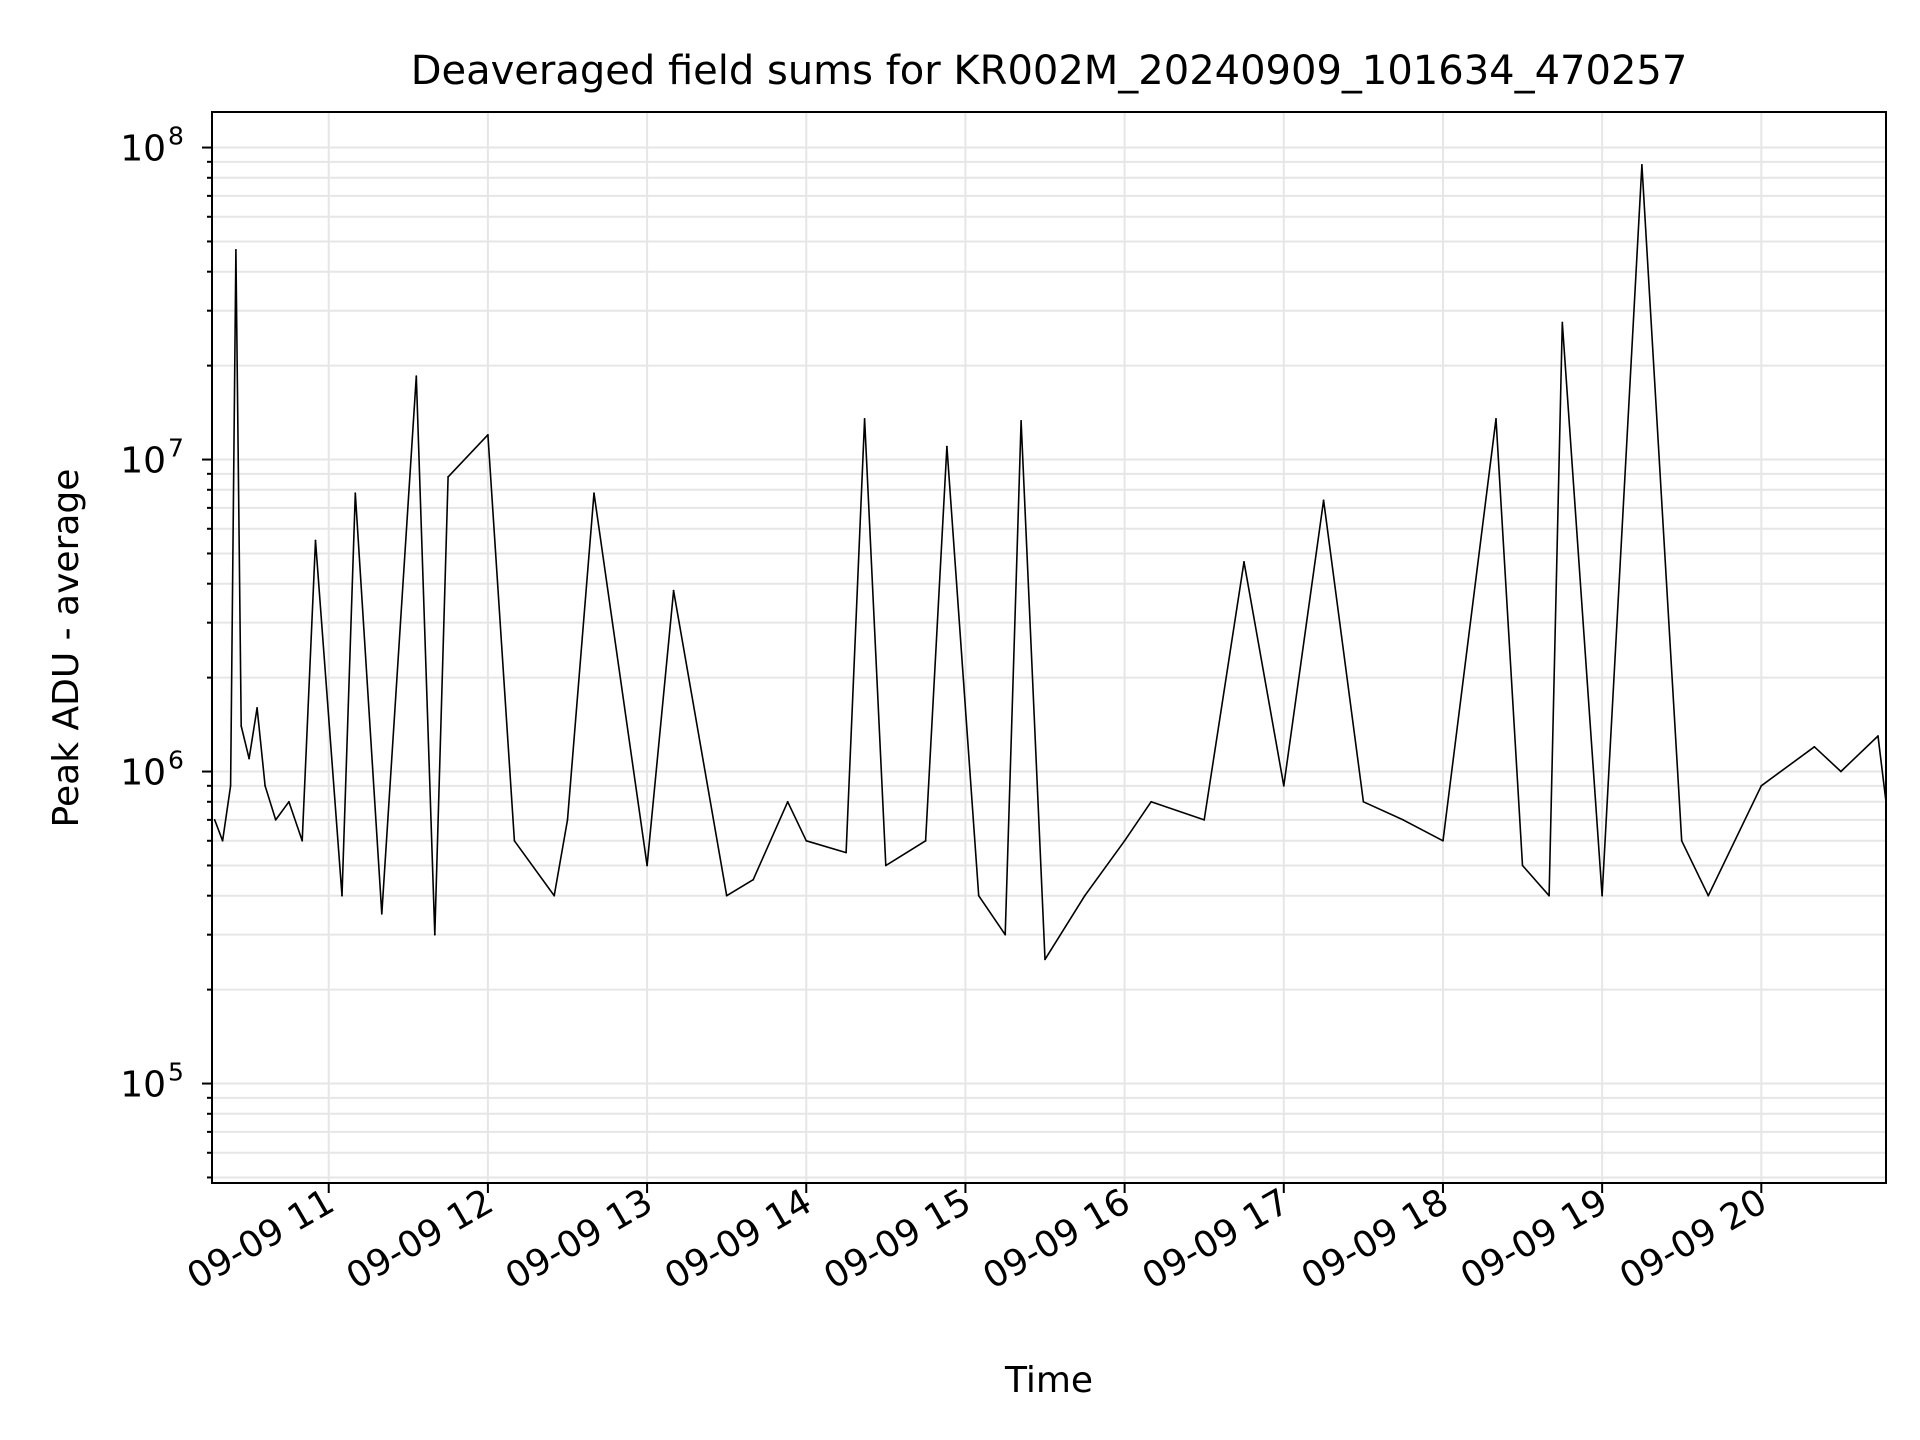  What do you see at coordinates (1693, 1239) in the screenshot?
I see `x-tick-label: 09-09 20` at bounding box center [1693, 1239].